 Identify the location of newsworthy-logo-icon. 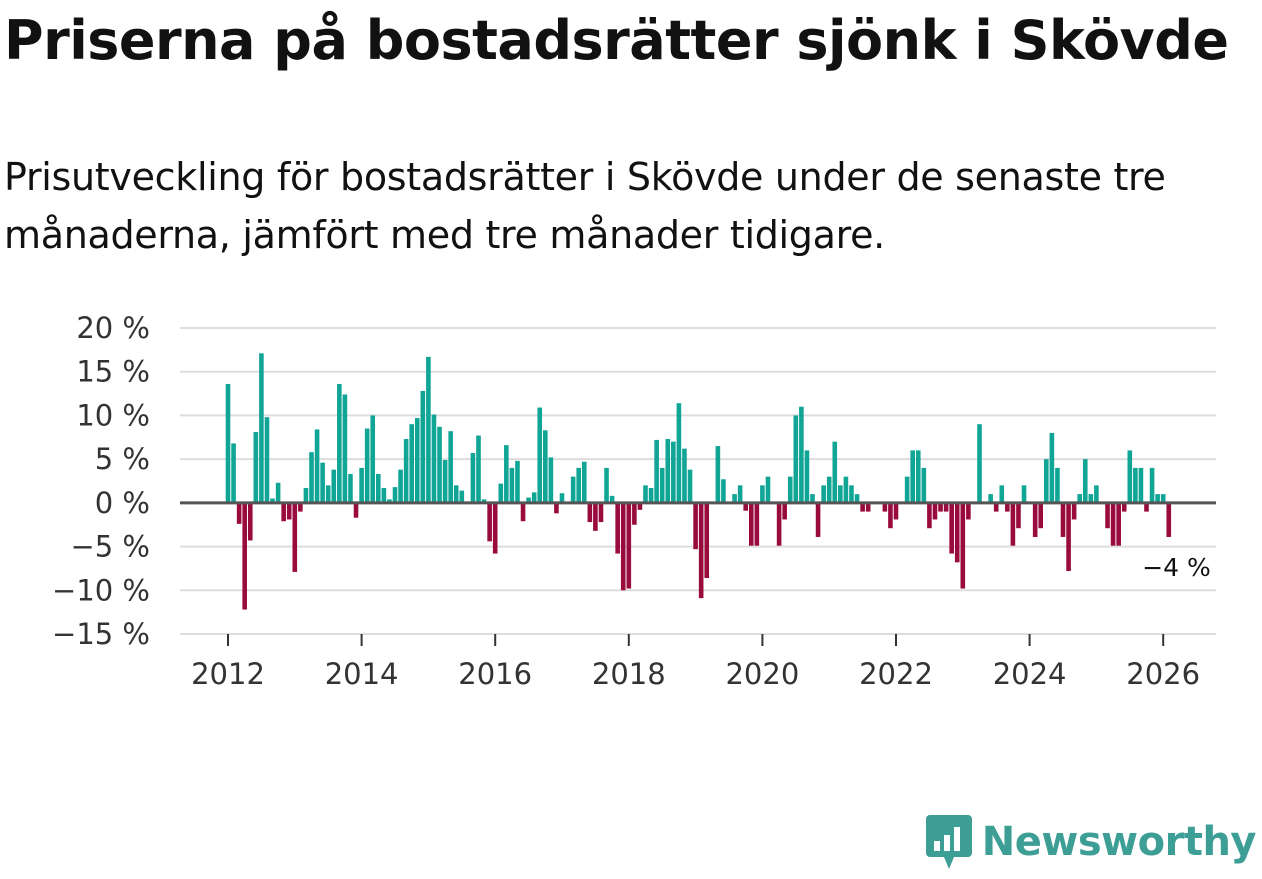
(948, 842).